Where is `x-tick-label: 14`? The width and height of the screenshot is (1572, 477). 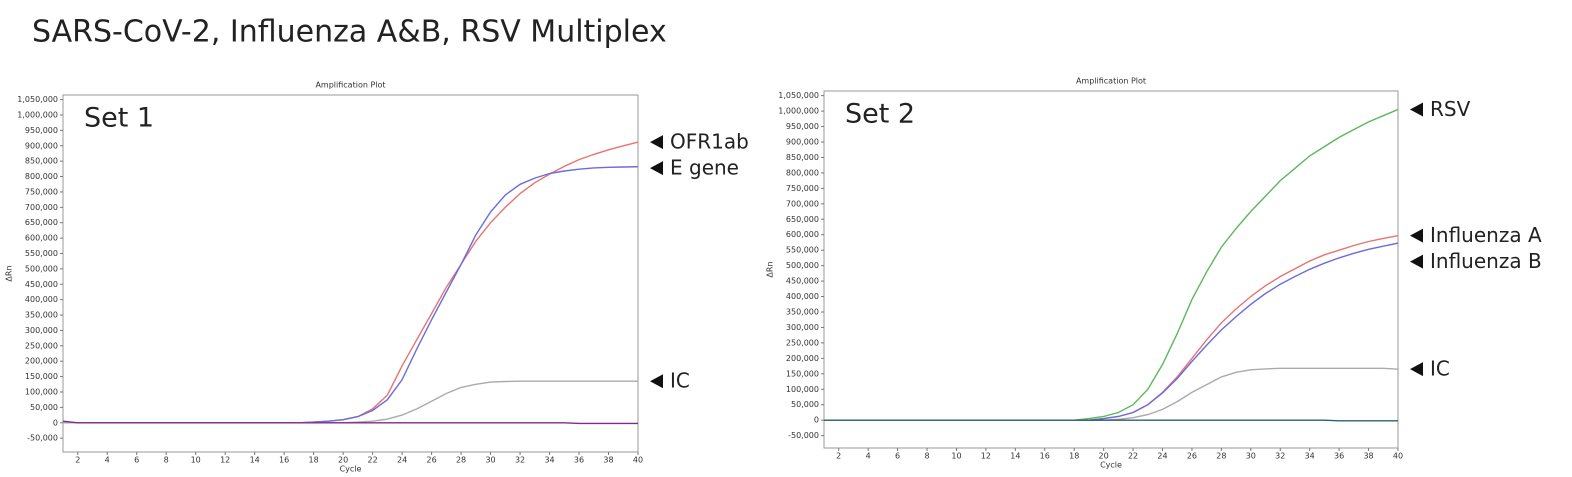 x-tick-label: 14 is located at coordinates (1015, 456).